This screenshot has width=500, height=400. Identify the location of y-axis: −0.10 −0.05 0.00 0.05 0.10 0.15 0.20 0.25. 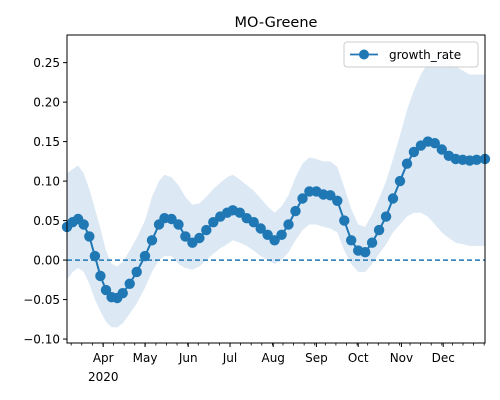
(45, 201).